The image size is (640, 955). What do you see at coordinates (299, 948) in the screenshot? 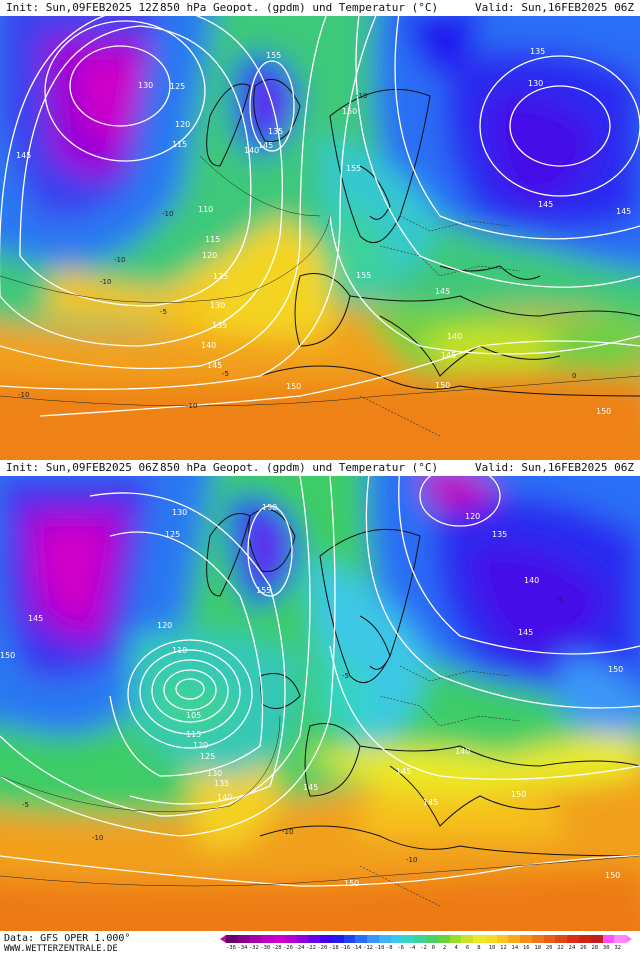
I see `legend-tick-label: -24` at bounding box center [299, 948].